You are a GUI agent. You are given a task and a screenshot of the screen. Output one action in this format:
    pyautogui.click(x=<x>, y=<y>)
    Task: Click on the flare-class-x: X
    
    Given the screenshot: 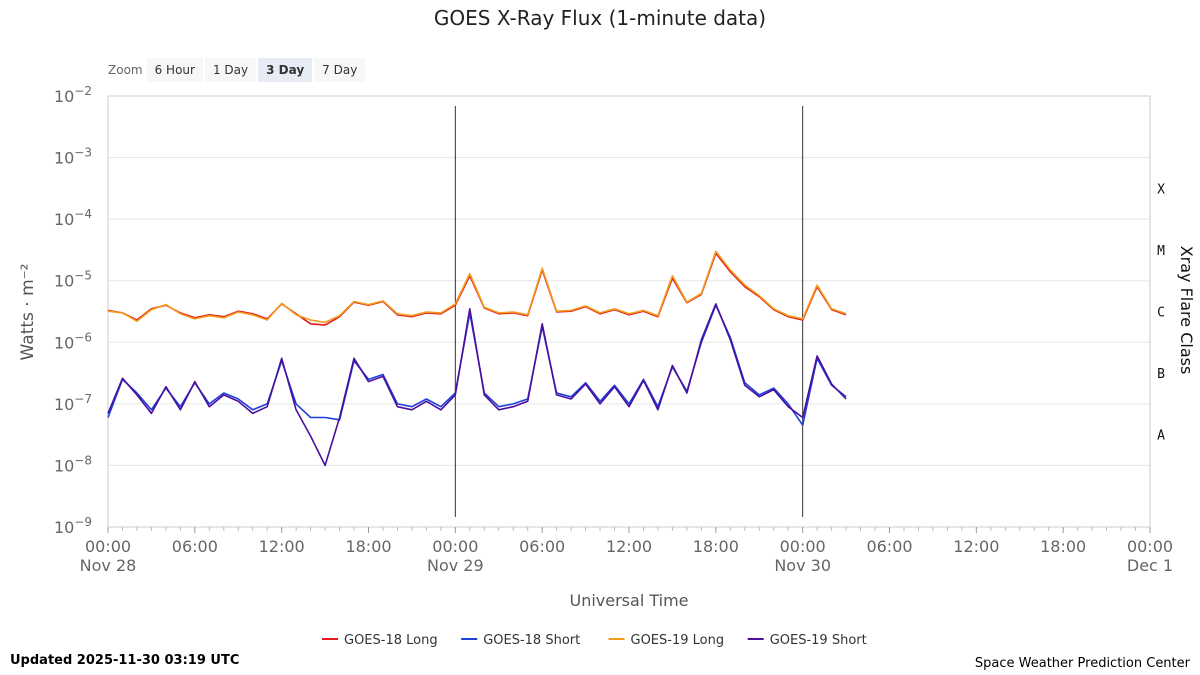 What is the action you would take?
    pyautogui.click(x=1161, y=189)
    